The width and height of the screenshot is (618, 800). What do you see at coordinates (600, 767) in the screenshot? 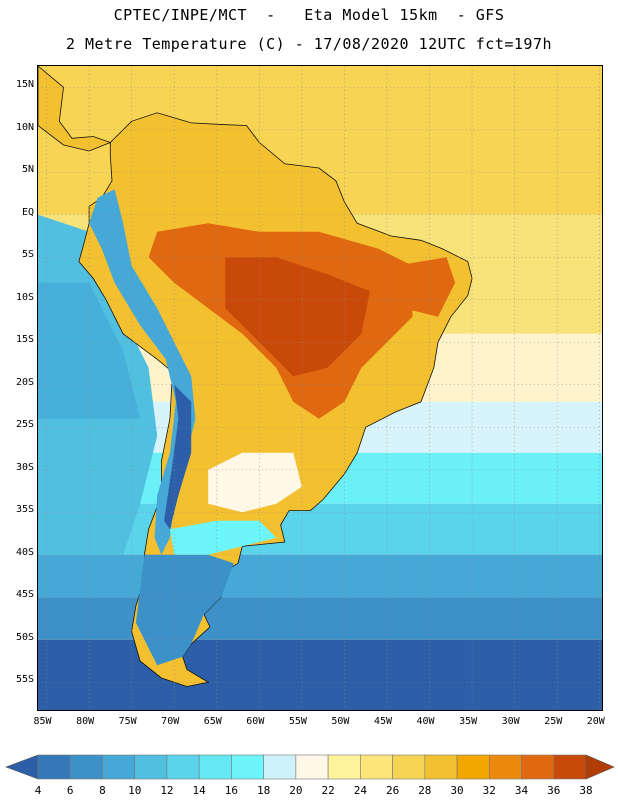
I see `colorbar-arrow-high` at bounding box center [600, 767].